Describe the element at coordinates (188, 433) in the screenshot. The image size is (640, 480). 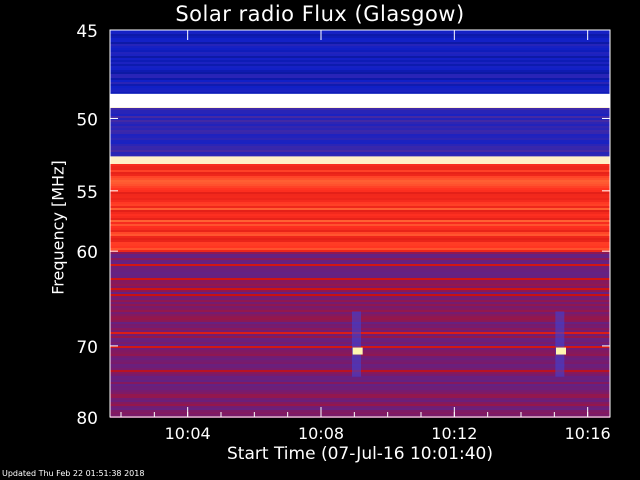
I see `x-tick-label: 10:04` at that location.